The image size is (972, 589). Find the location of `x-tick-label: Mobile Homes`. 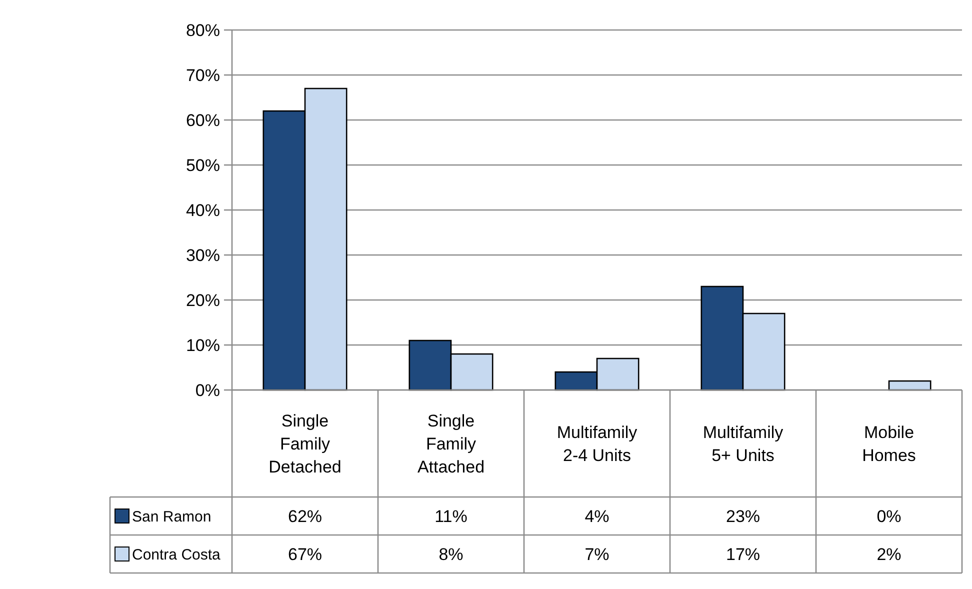

x-tick-label: Mobile Homes is located at coordinates (889, 443).